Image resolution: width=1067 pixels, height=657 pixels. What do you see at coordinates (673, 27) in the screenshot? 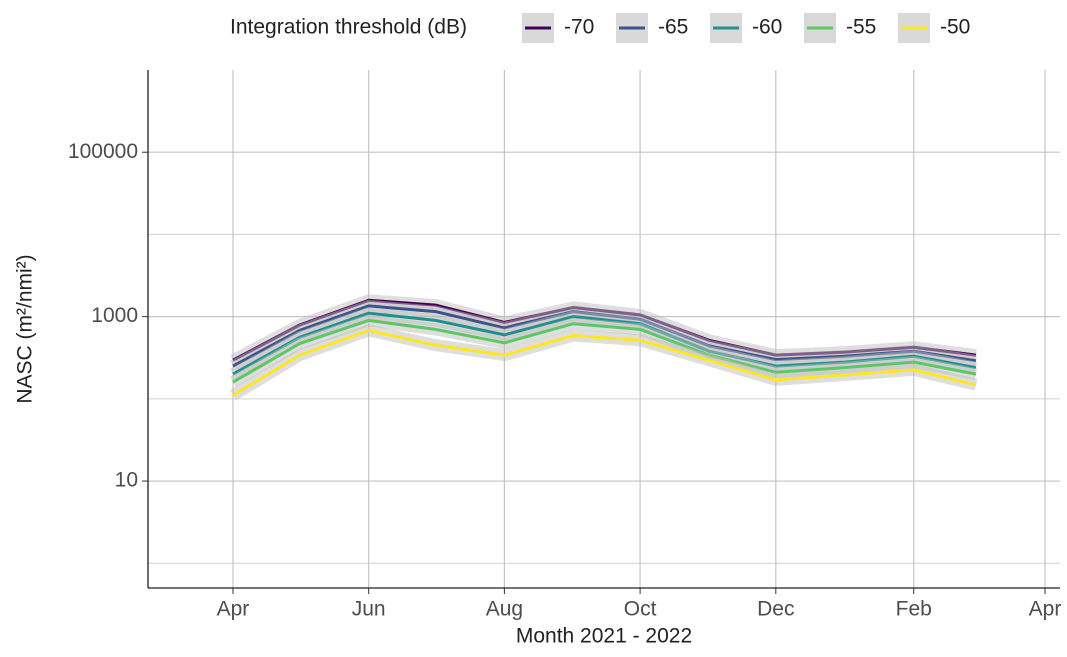
I see `legend-label: -65` at bounding box center [673, 27].